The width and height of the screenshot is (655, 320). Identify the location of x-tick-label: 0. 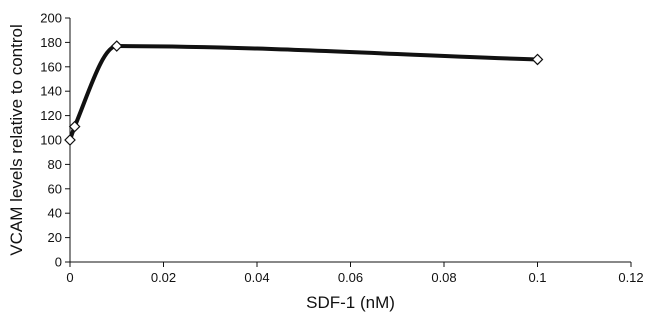
(69, 277).